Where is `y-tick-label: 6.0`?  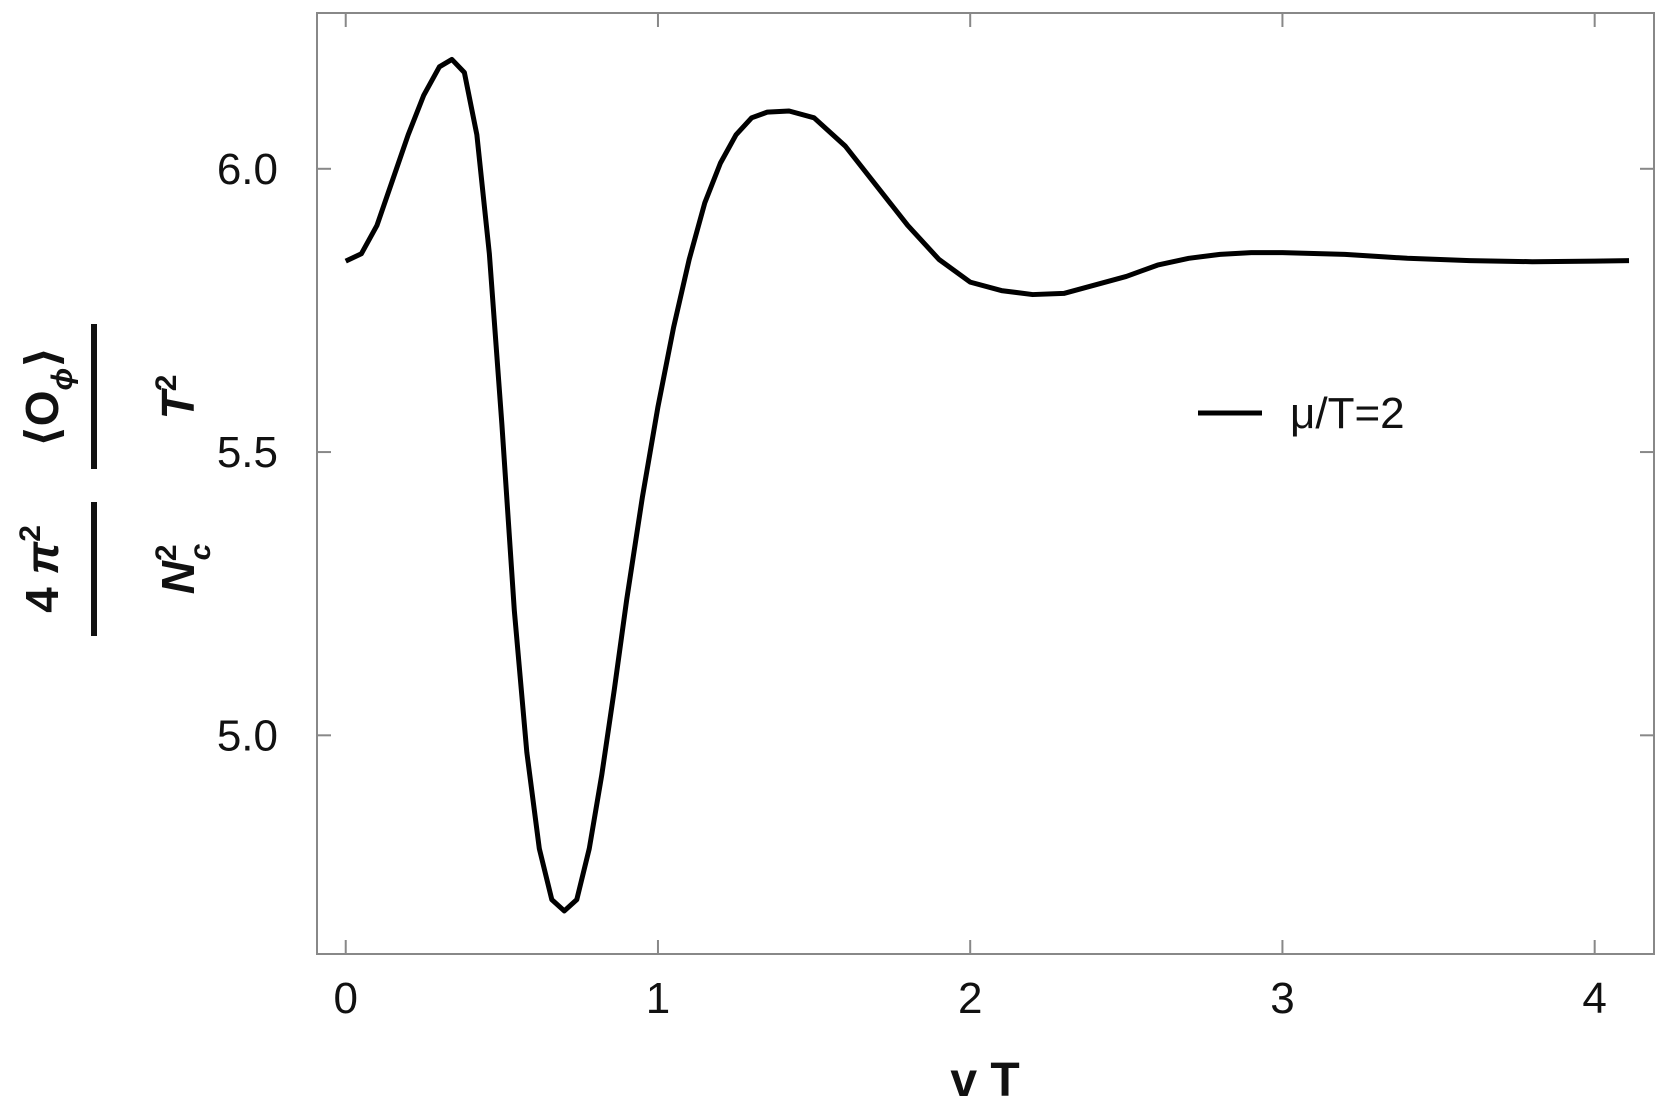 y-tick-label: 6.0 is located at coordinates (247, 169).